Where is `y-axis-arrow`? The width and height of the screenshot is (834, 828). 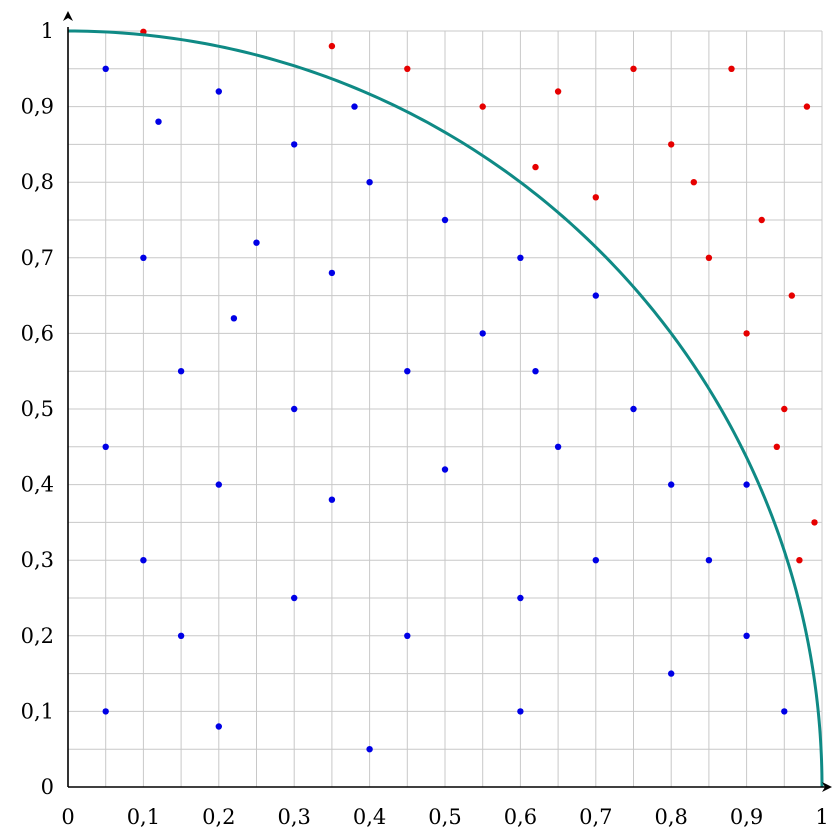 y-axis-arrow is located at coordinates (68, 16).